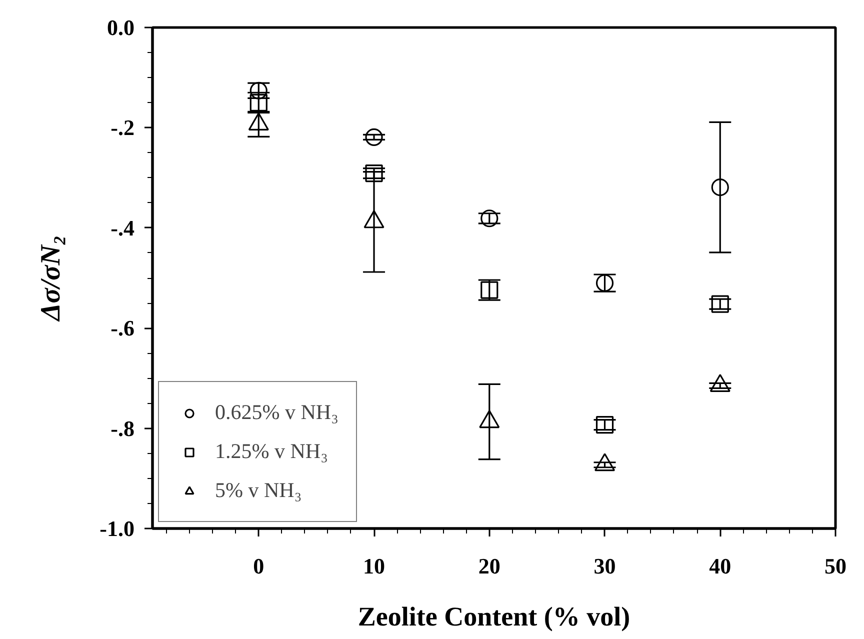 Image resolution: width=864 pixels, height=639 pixels. Describe the element at coordinates (276, 412) in the screenshot. I see `legend-label: 0.625% v NH₃` at that location.